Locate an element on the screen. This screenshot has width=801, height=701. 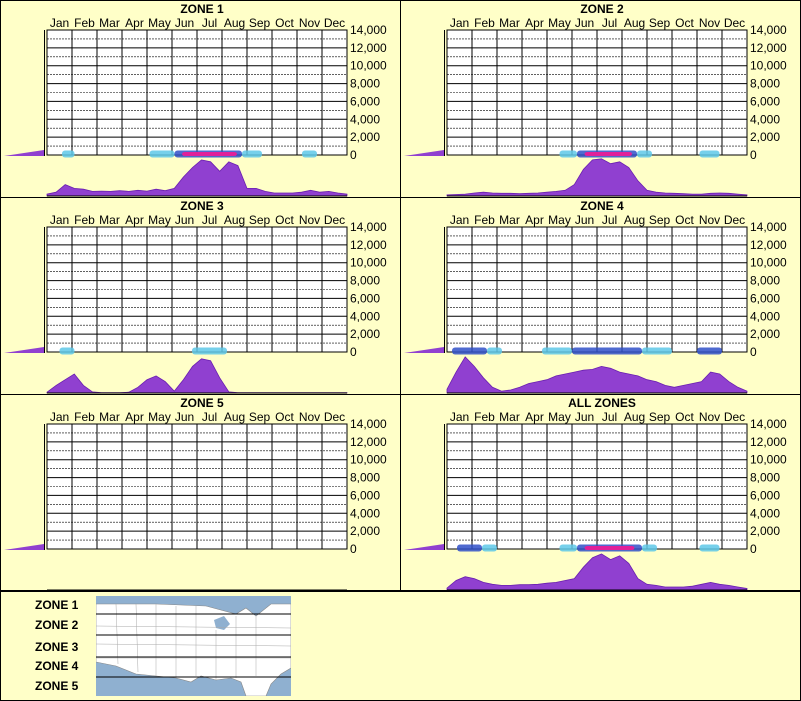
map-land is located at coordinates (193, 649).